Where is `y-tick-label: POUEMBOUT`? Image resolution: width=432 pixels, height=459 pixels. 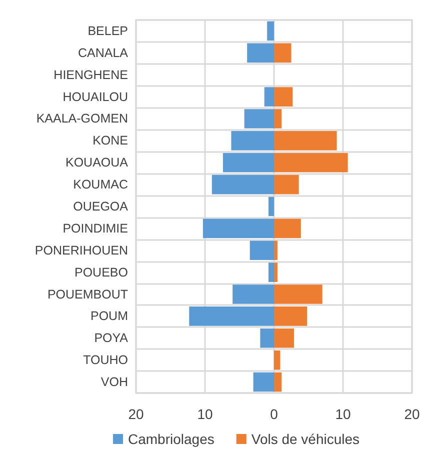
y-tick-label: POUEMBOUT is located at coordinates (87, 294).